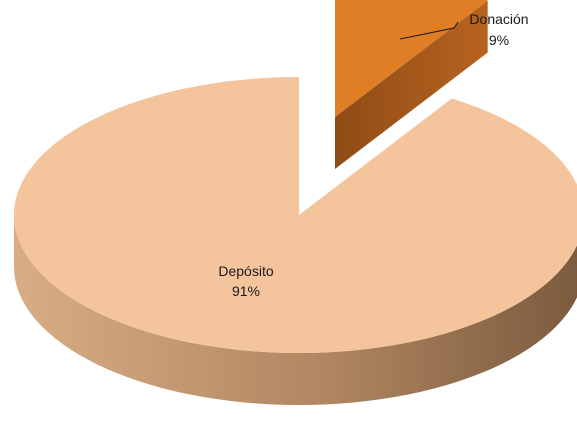  Describe the element at coordinates (429, 30) in the screenshot. I see `data-label-donacion-leader` at that location.